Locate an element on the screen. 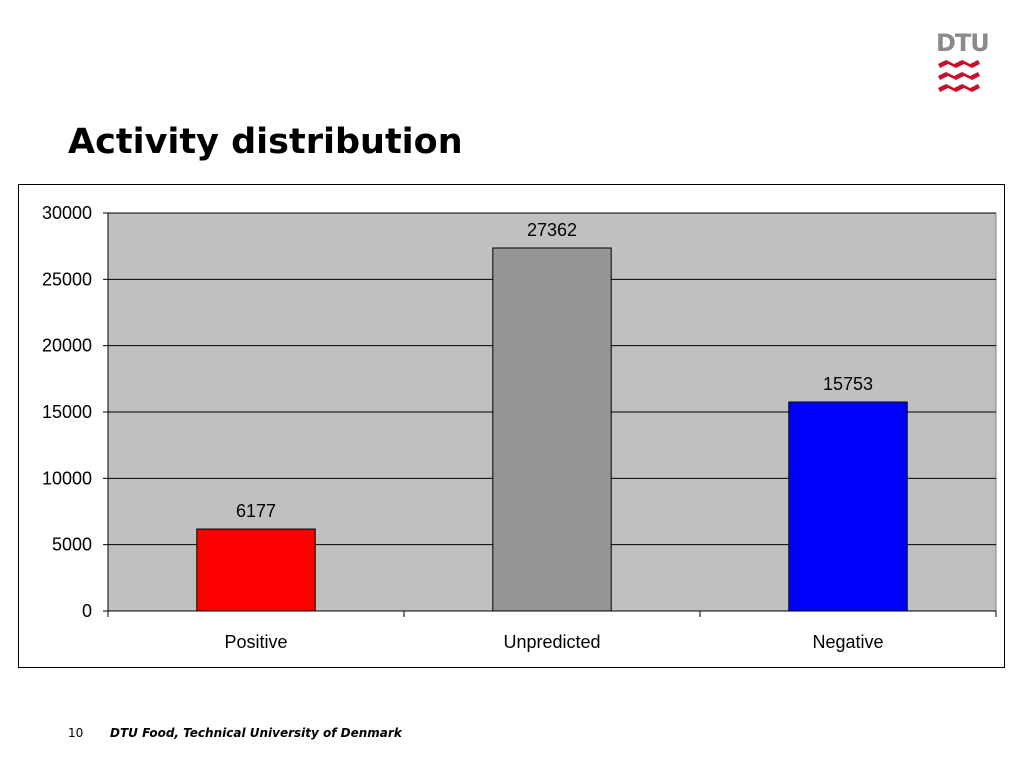 This screenshot has height=768, width=1024. x-tick-label: Unpredicted is located at coordinates (551, 642).